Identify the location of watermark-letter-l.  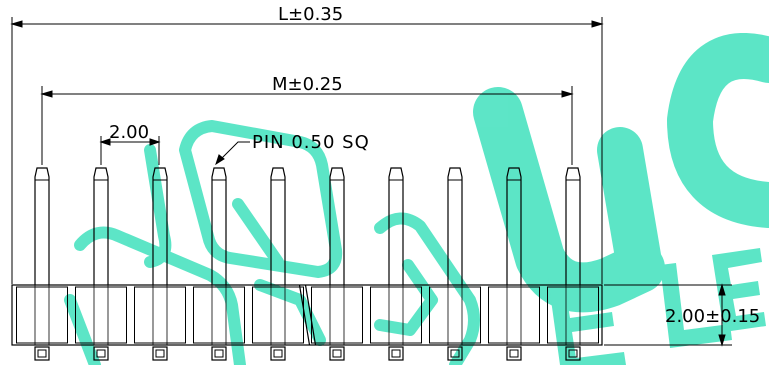
(696, 305).